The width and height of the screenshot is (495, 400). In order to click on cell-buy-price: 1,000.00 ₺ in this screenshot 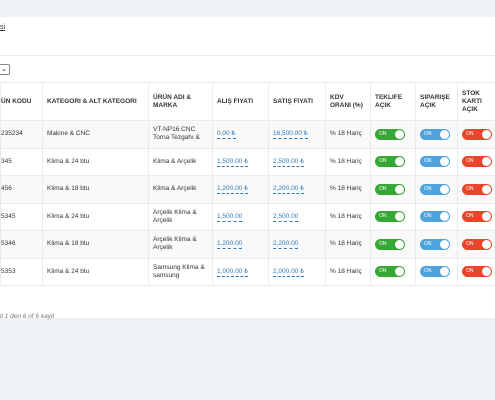, I will do `click(240, 271)`.